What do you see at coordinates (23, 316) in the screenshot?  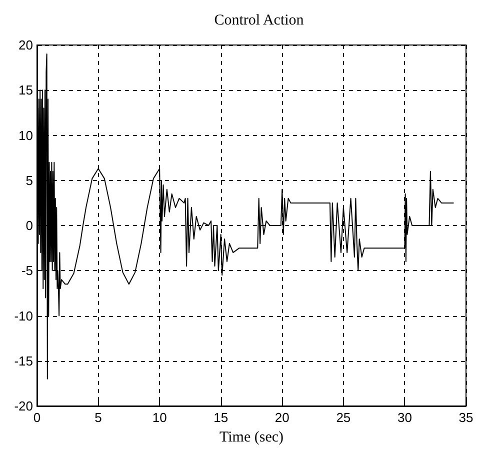 I see `y-tick-label: -10` at bounding box center [23, 316].